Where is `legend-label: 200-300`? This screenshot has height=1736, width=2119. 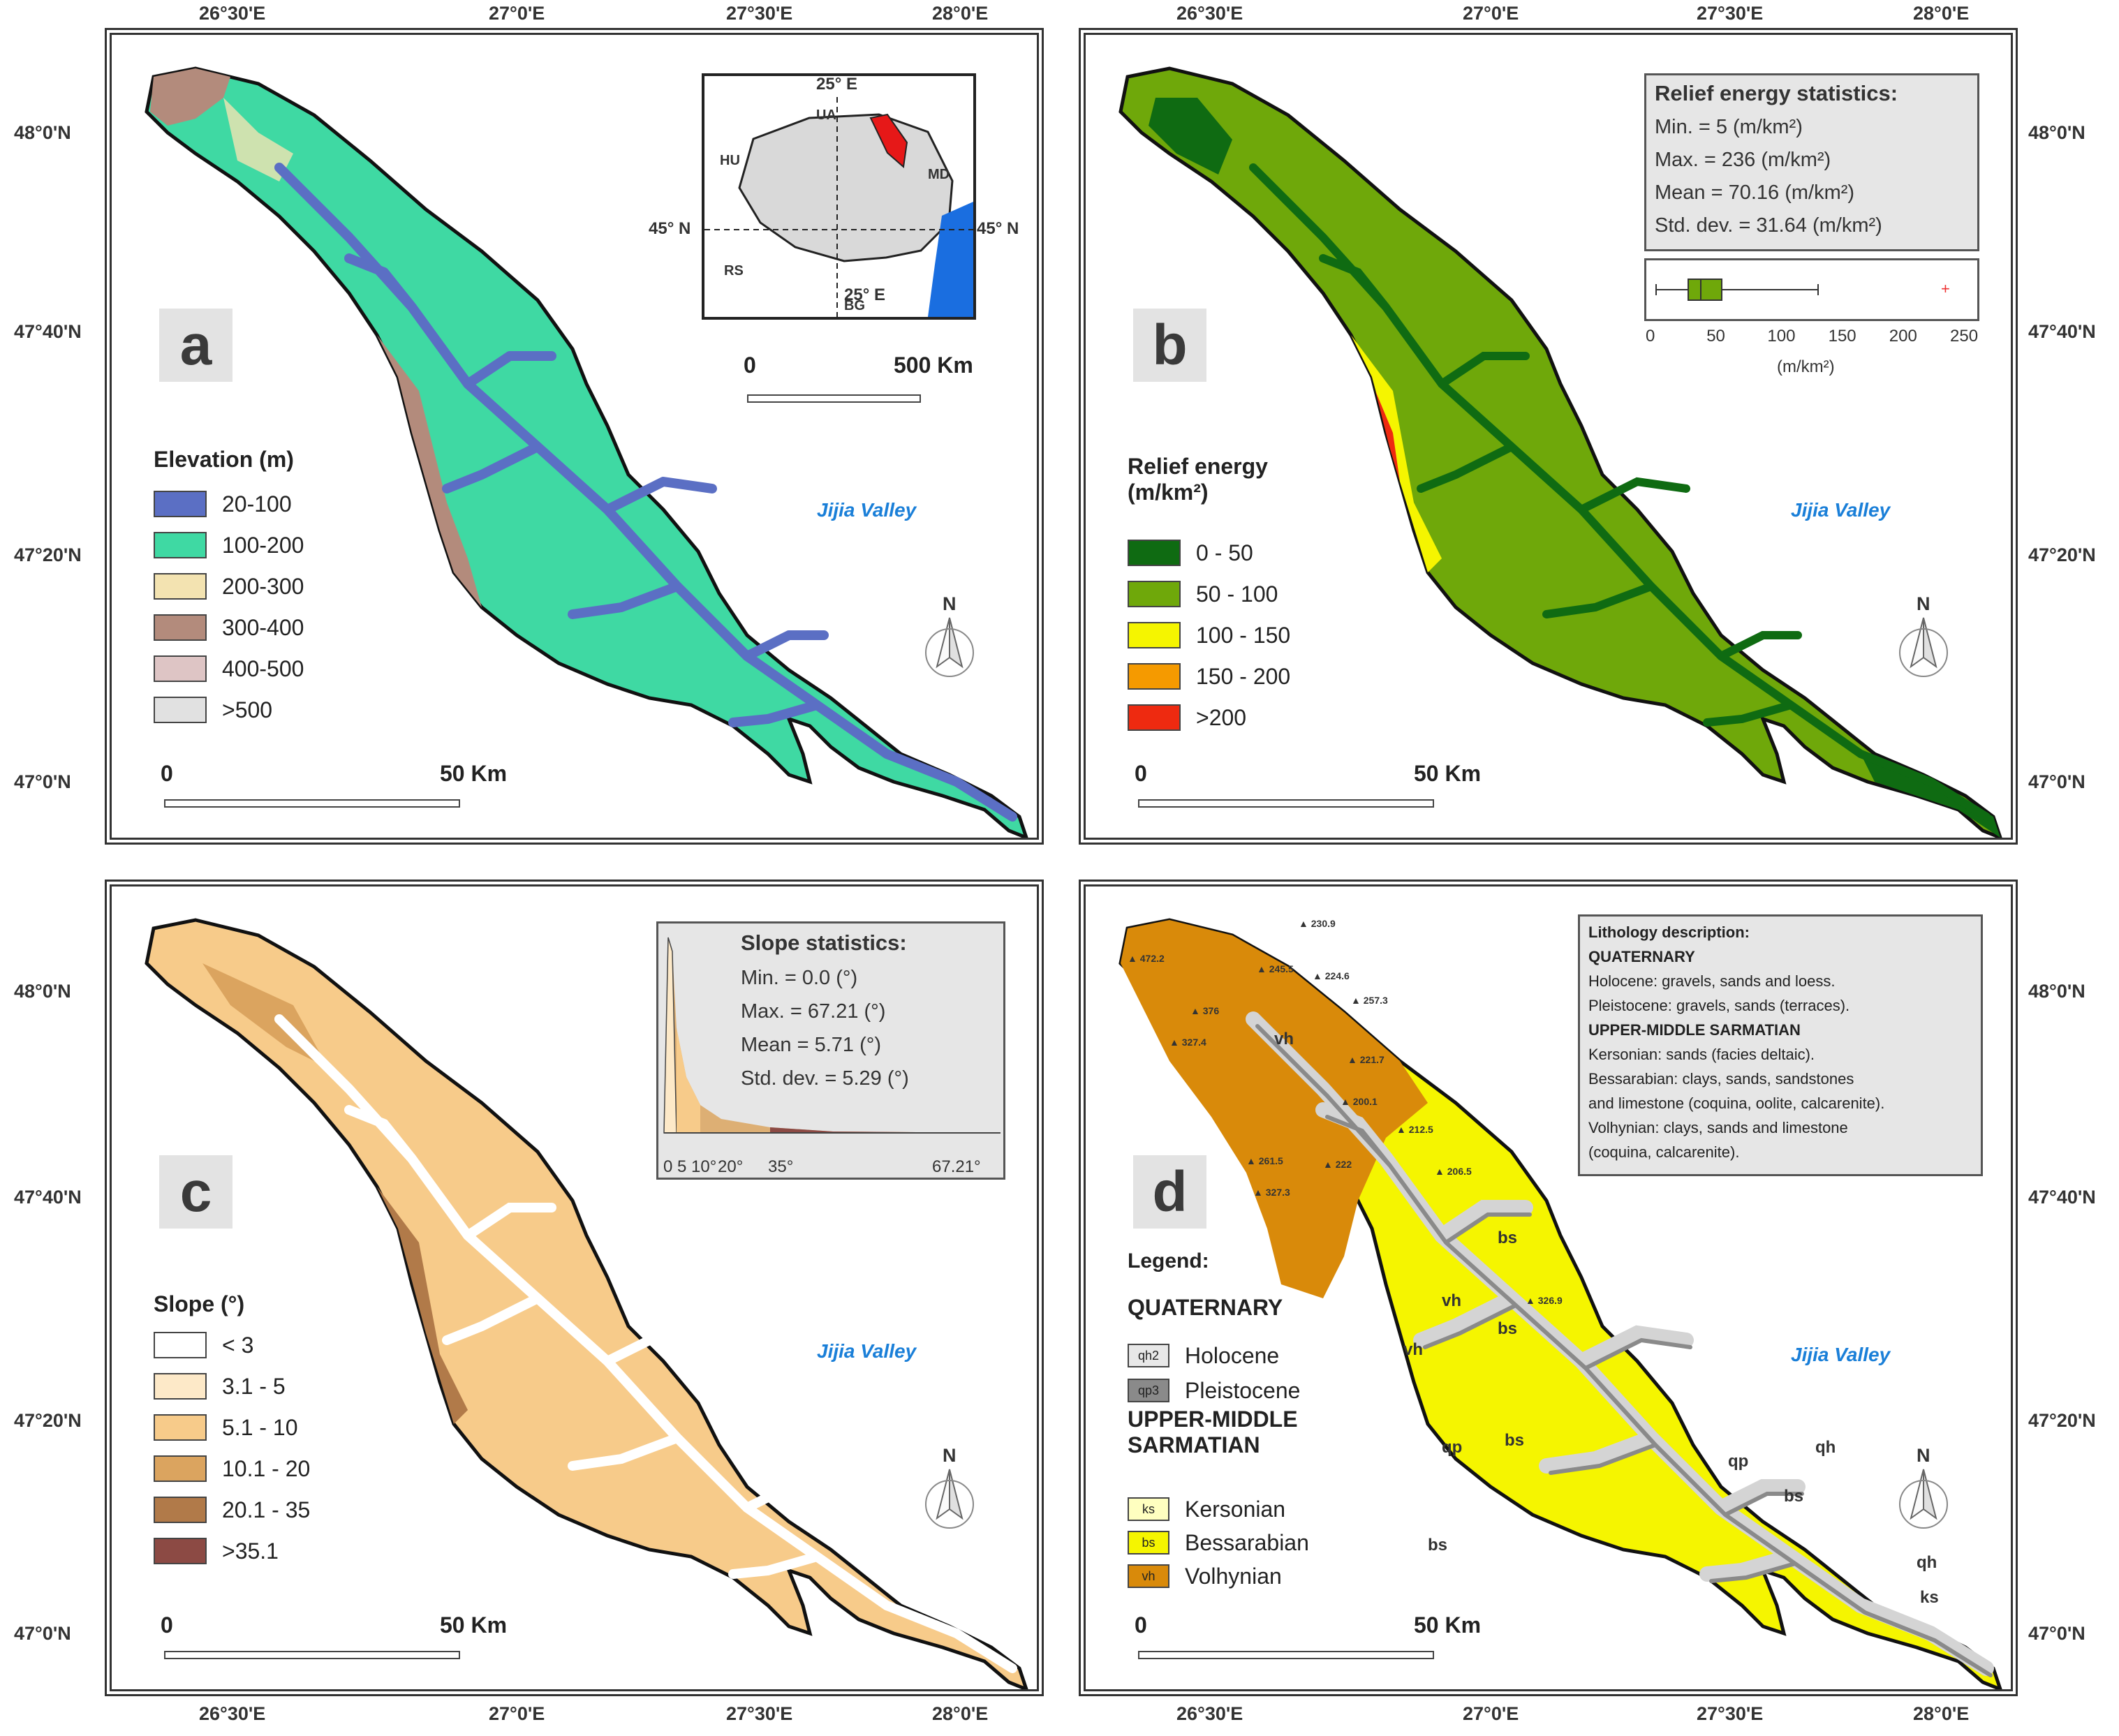 legend-label: 200-300 is located at coordinates (263, 586).